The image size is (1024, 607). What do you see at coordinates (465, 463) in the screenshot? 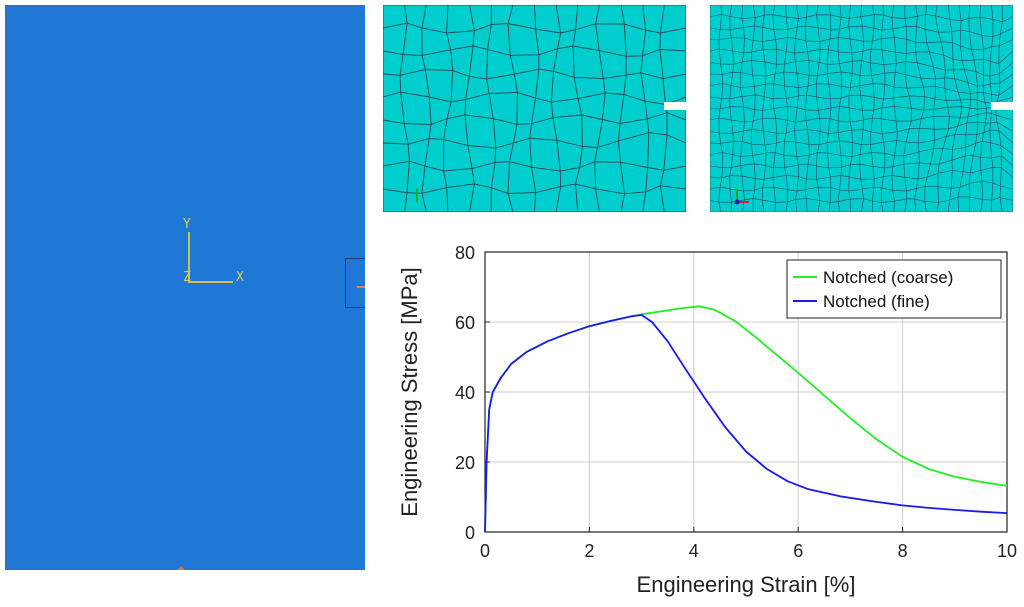
I see `y-tick-label: 20` at bounding box center [465, 463].